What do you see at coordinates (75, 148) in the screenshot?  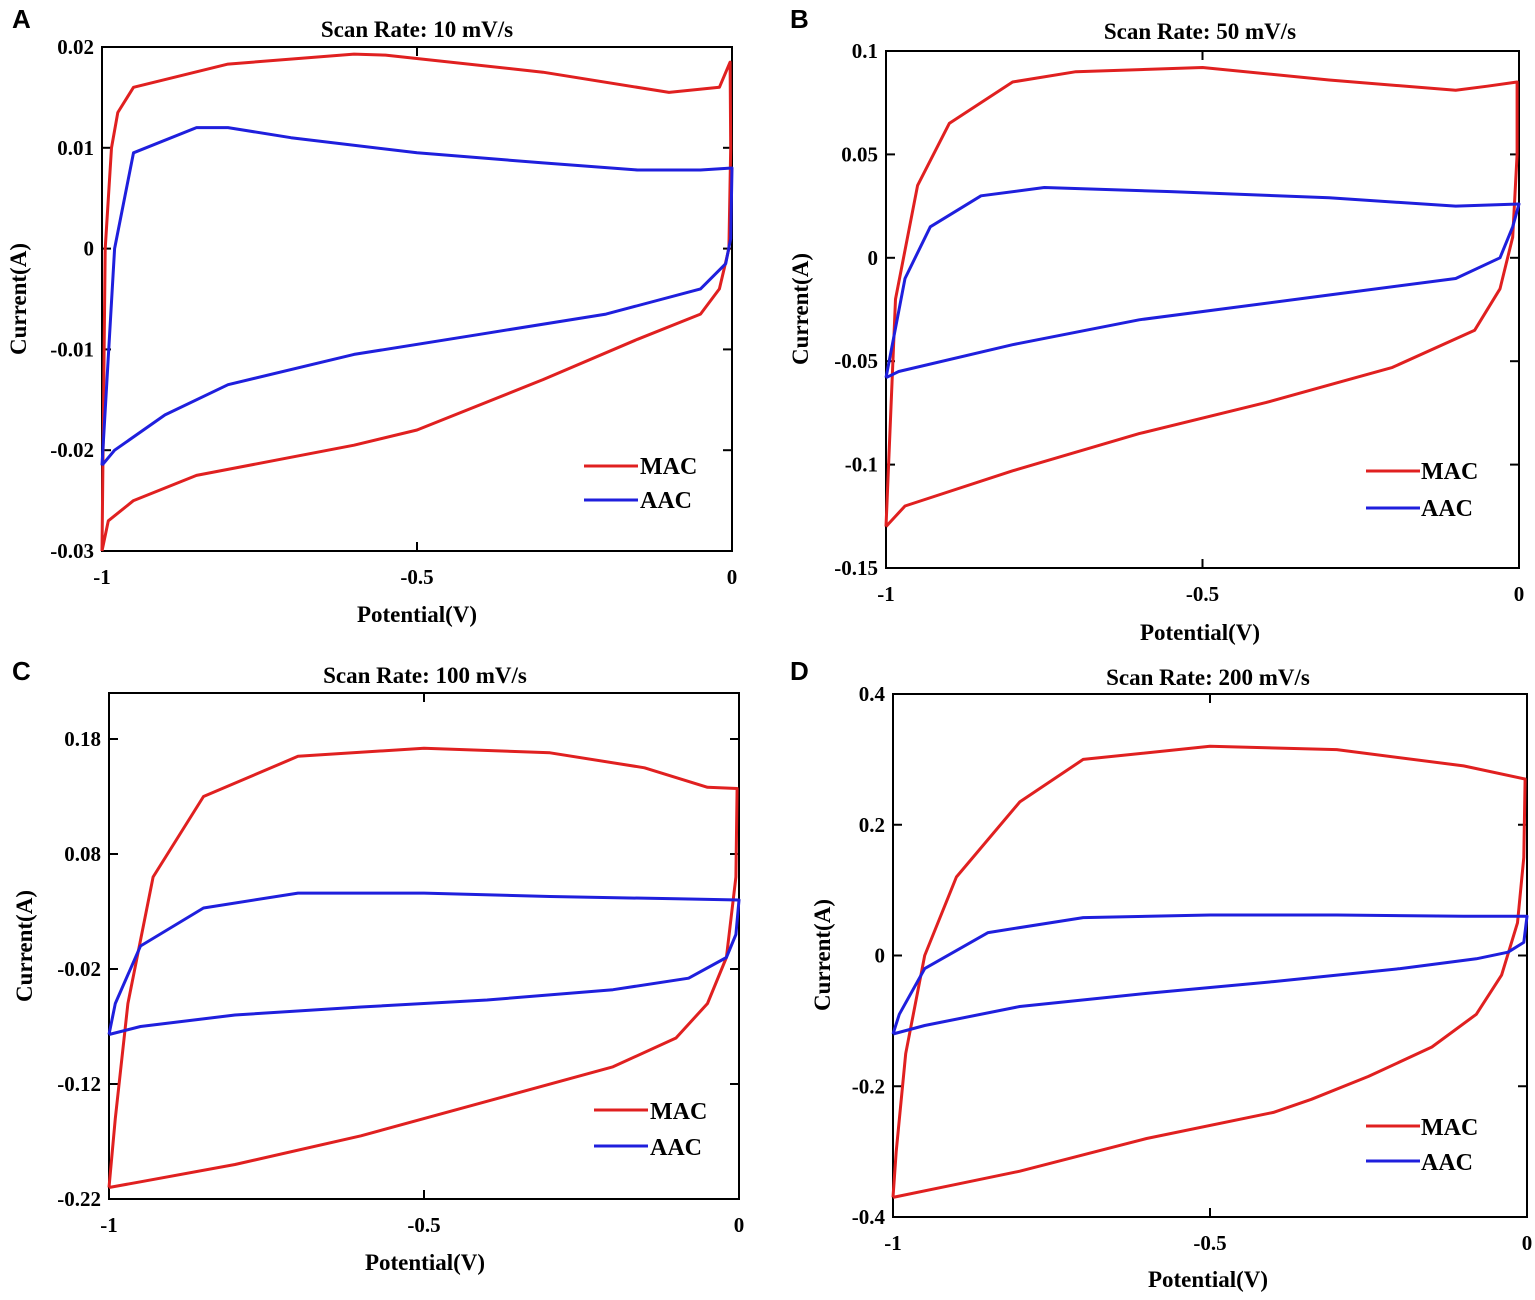 I see `y-tick-label: 0.01` at bounding box center [75, 148].